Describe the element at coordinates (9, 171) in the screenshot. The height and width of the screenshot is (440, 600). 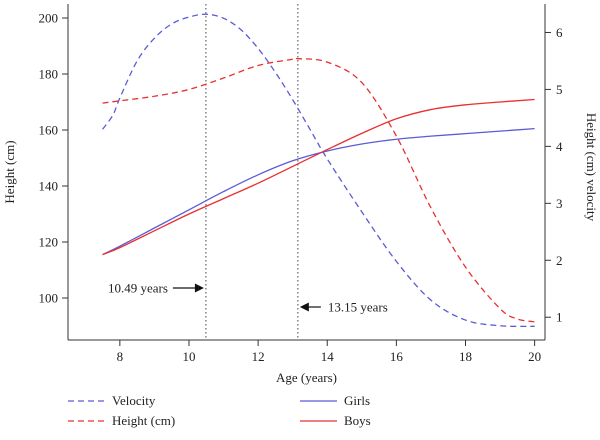
I see `y-axis-left-title: Height (cm)` at that location.